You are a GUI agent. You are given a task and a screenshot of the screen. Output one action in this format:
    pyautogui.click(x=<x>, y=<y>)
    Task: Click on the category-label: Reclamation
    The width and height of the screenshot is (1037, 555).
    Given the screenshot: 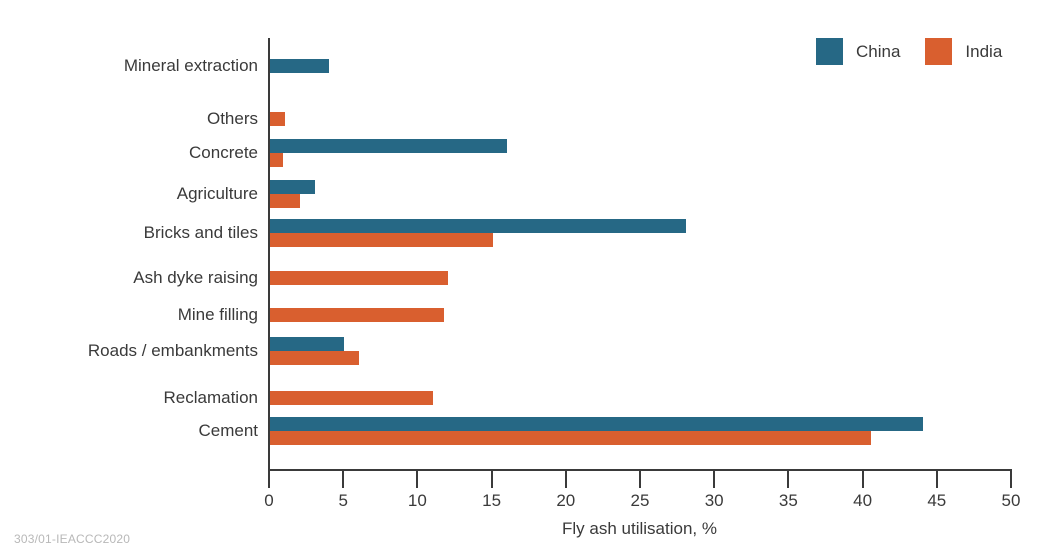 What is the action you would take?
    pyautogui.click(x=211, y=397)
    